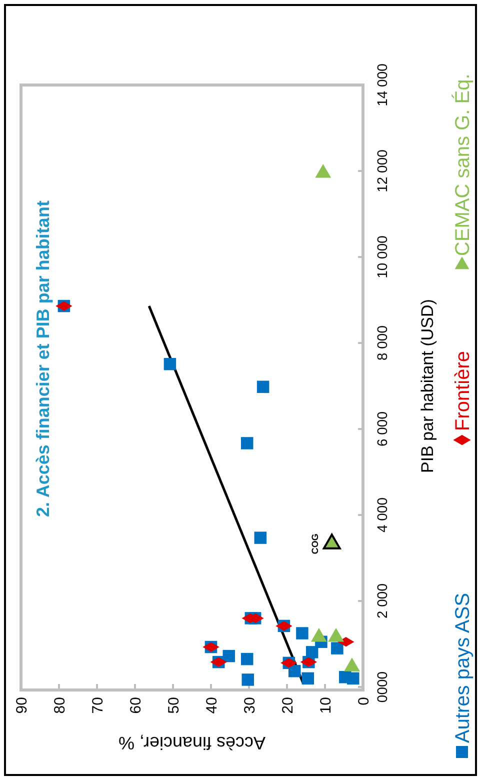 The height and width of the screenshot is (780, 481). What do you see at coordinates (135, 705) in the screenshot?
I see `x-tick-label: 60` at bounding box center [135, 705].